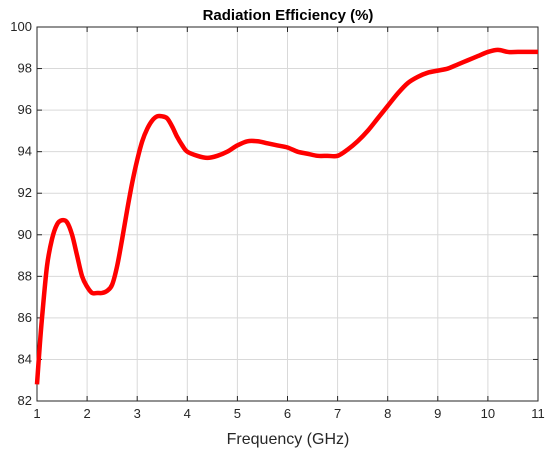 The height and width of the screenshot is (452, 550). What do you see at coordinates (25, 317) in the screenshot?
I see `y-tick-label: 86` at bounding box center [25, 317].